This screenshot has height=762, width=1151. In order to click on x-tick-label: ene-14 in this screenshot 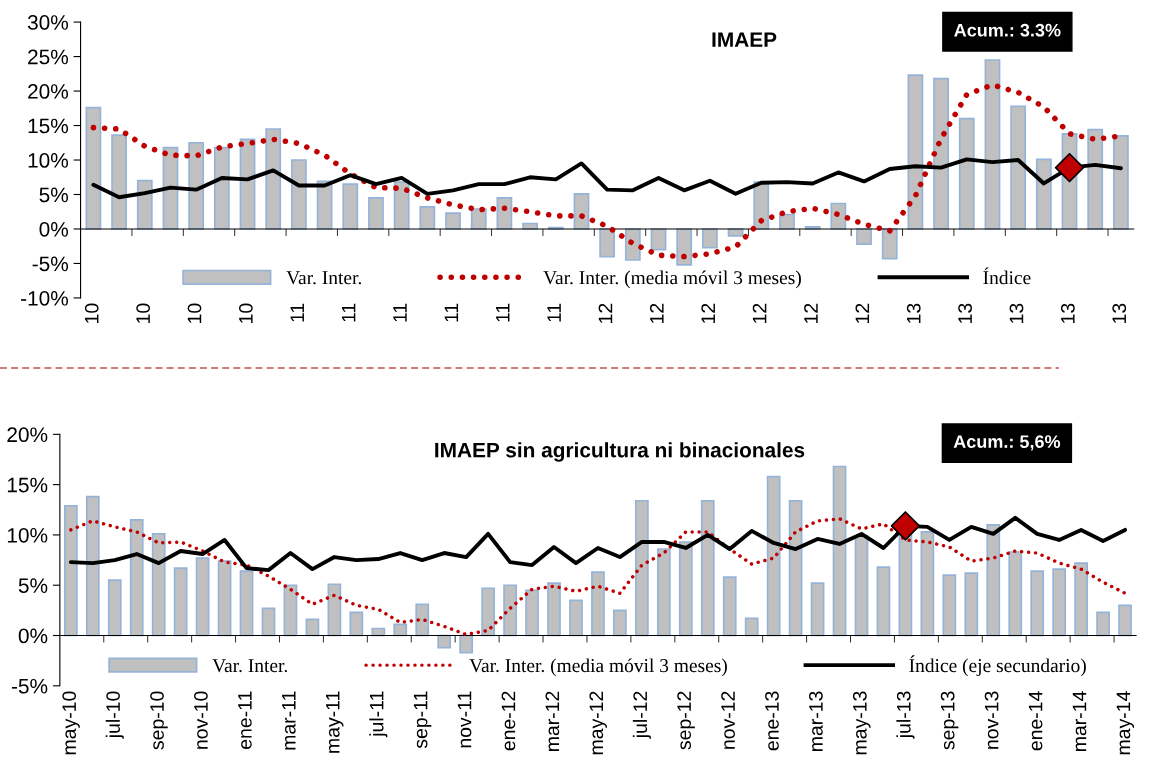, I will do `click(1035, 721)`.